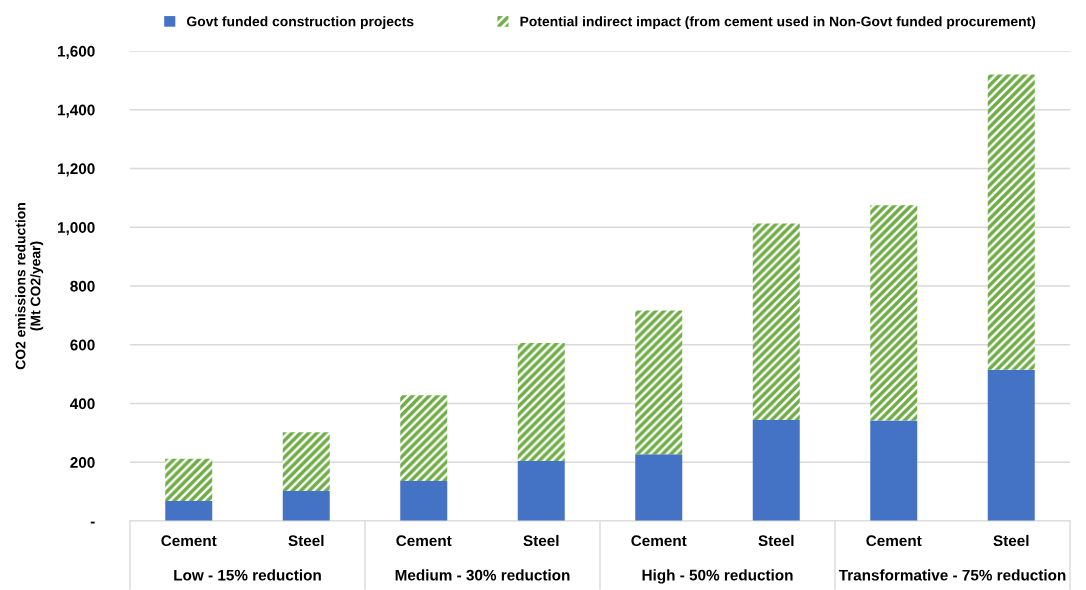 This screenshot has width=1086, height=590. What do you see at coordinates (29, 286) in the screenshot?
I see `y-axis-title: CO2 emissions reduction (Mt CO2/year)` at bounding box center [29, 286].